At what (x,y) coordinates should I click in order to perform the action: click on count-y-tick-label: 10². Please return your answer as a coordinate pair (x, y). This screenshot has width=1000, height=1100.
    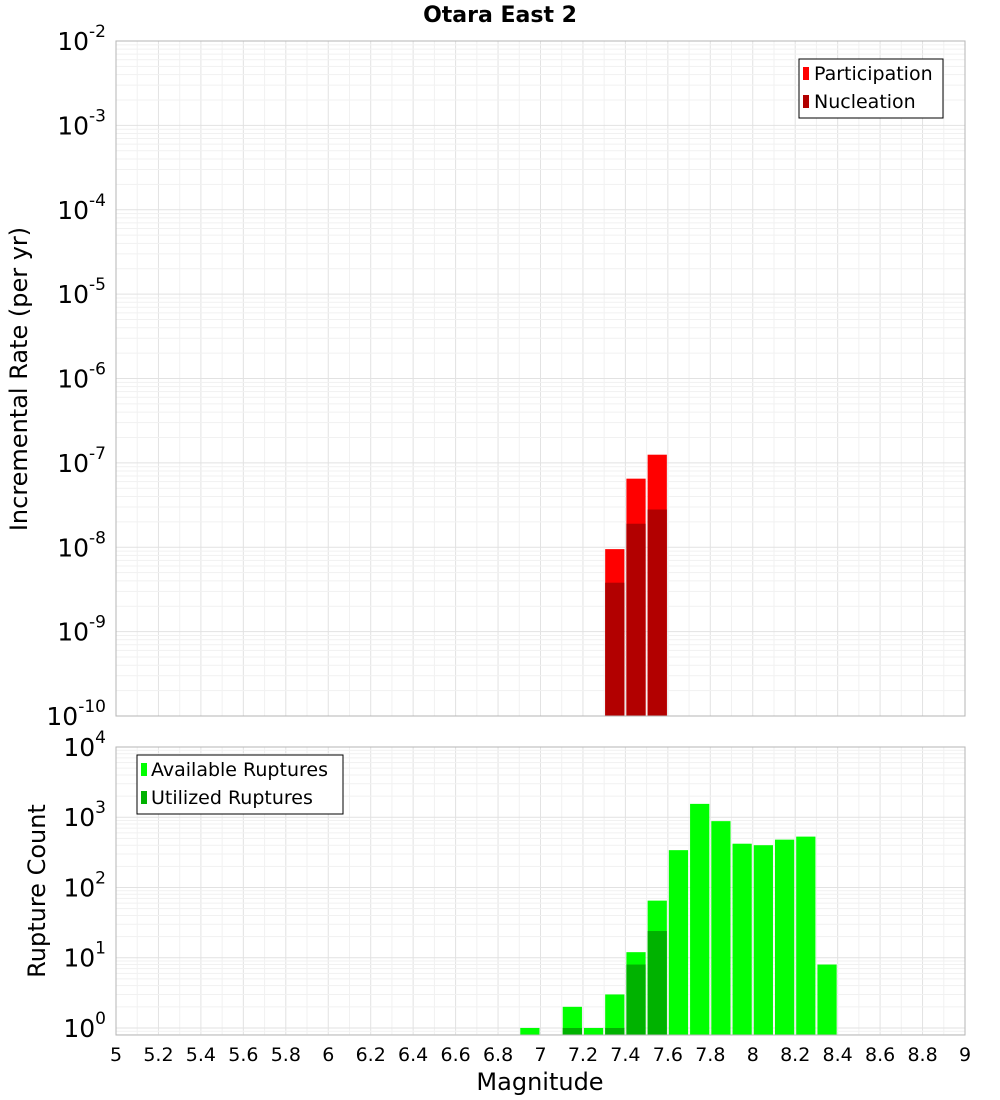
    Looking at the image, I should click on (84, 885).